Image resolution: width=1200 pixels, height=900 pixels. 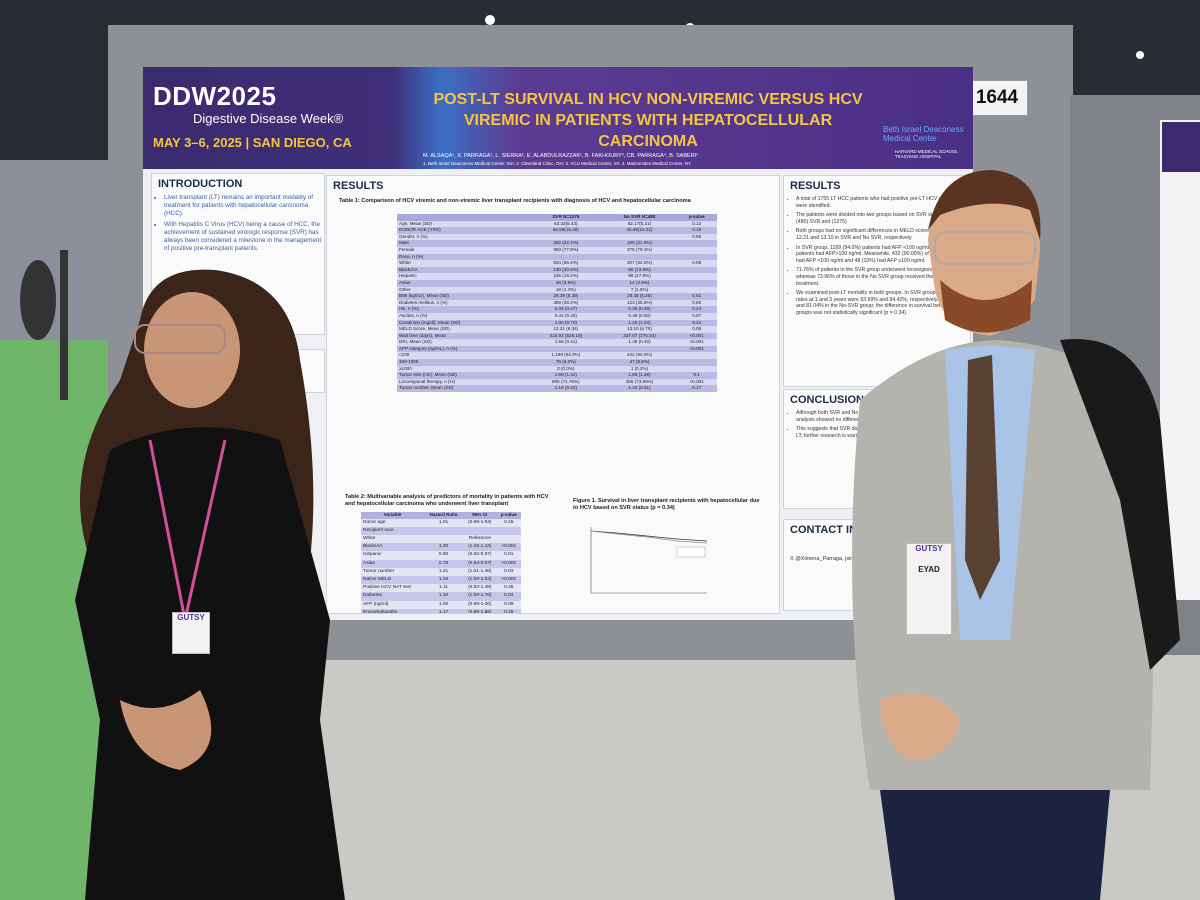 I want to click on curve, so click(x=649, y=536).